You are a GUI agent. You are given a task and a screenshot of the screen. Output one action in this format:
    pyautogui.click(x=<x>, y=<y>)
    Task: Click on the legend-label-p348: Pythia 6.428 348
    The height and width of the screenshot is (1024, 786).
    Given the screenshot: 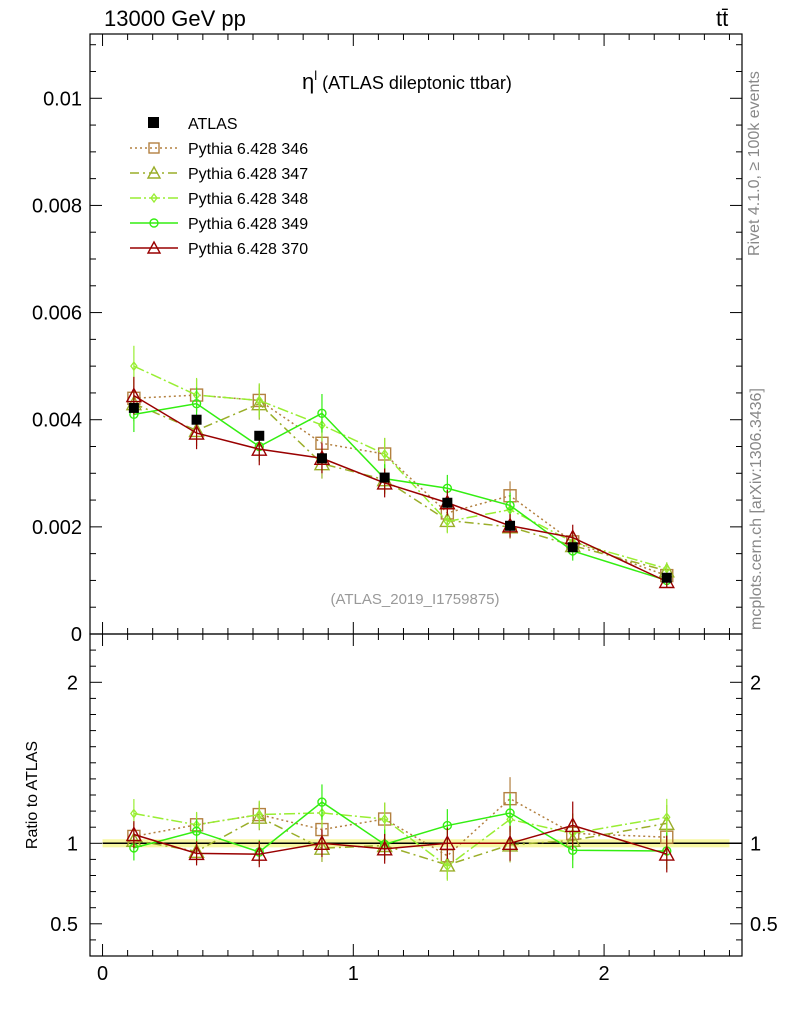 What is the action you would take?
    pyautogui.click(x=248, y=199)
    